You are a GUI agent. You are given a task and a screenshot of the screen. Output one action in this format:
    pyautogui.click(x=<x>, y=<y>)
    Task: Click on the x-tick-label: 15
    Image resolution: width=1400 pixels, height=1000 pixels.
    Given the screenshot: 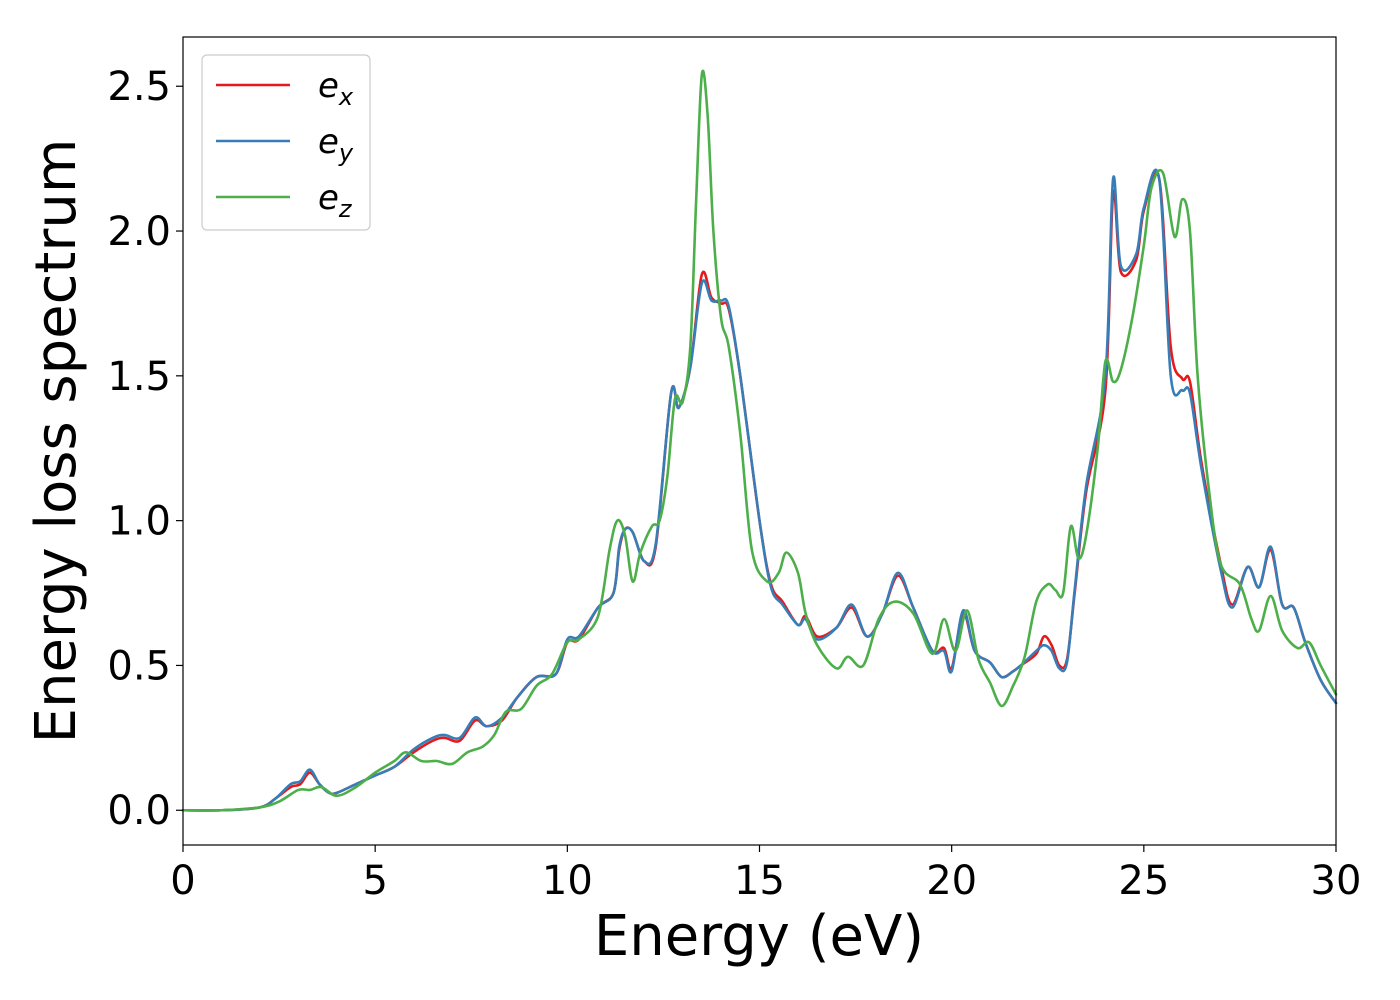 What is the action you would take?
    pyautogui.click(x=759, y=881)
    